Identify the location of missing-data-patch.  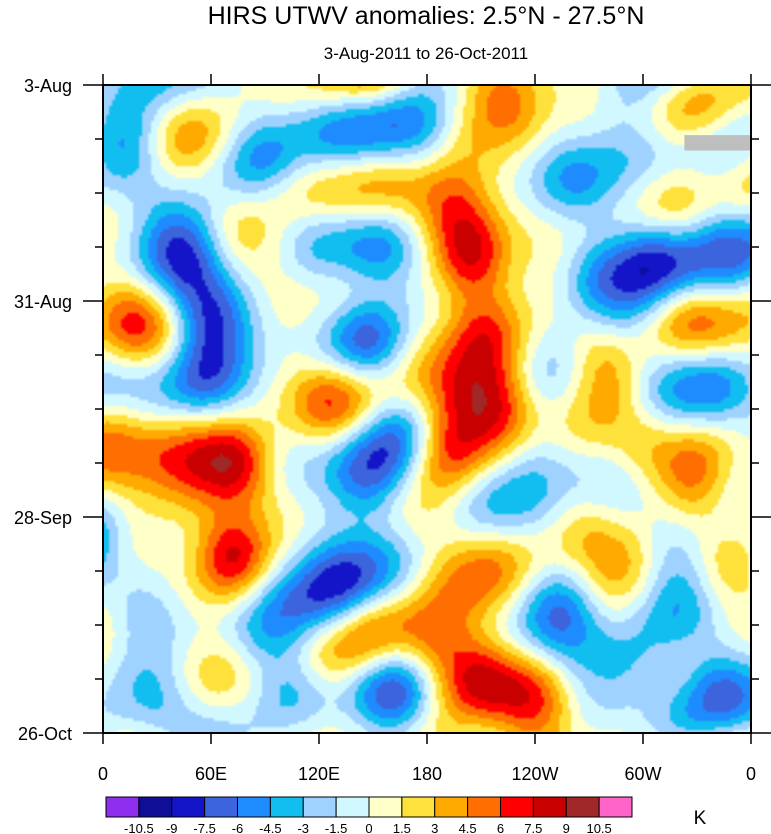
(717, 143).